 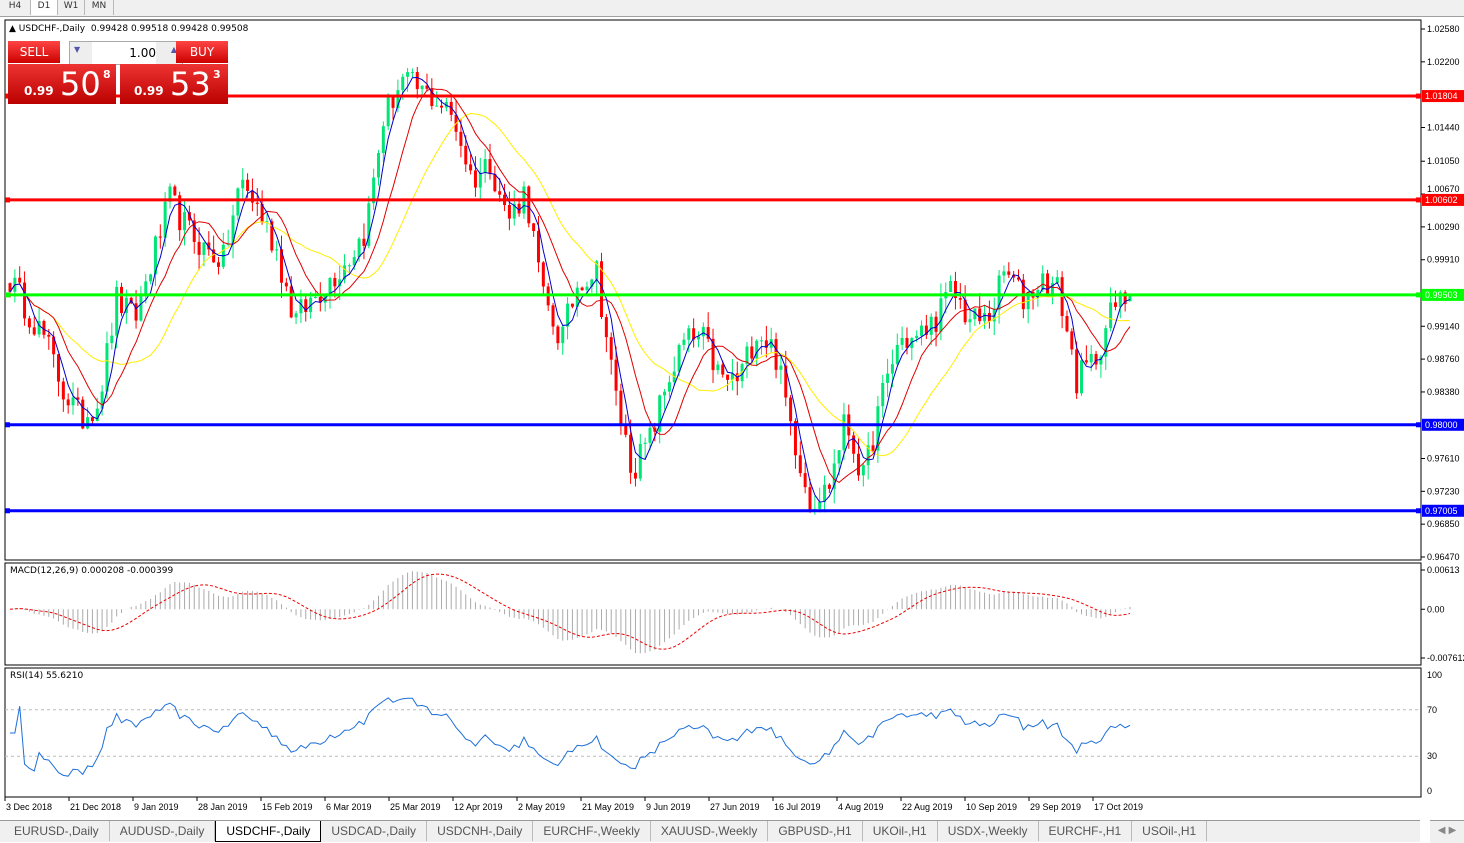 What do you see at coordinates (815, 831) in the screenshot?
I see `tab-gbpusd-h1: GBPUSD-,H1` at bounding box center [815, 831].